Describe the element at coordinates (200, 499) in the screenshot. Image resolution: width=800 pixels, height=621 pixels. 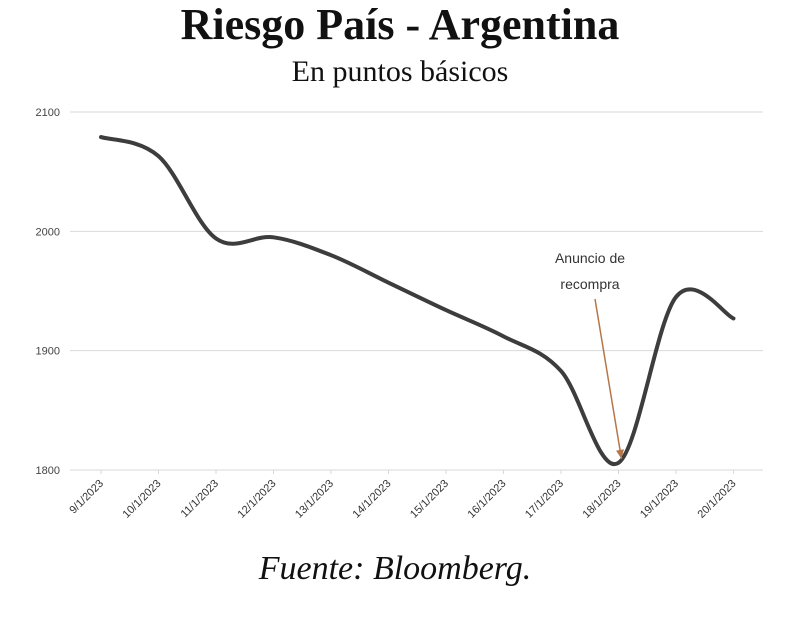
I see `x-tick-label: 11/1/2023` at that location.